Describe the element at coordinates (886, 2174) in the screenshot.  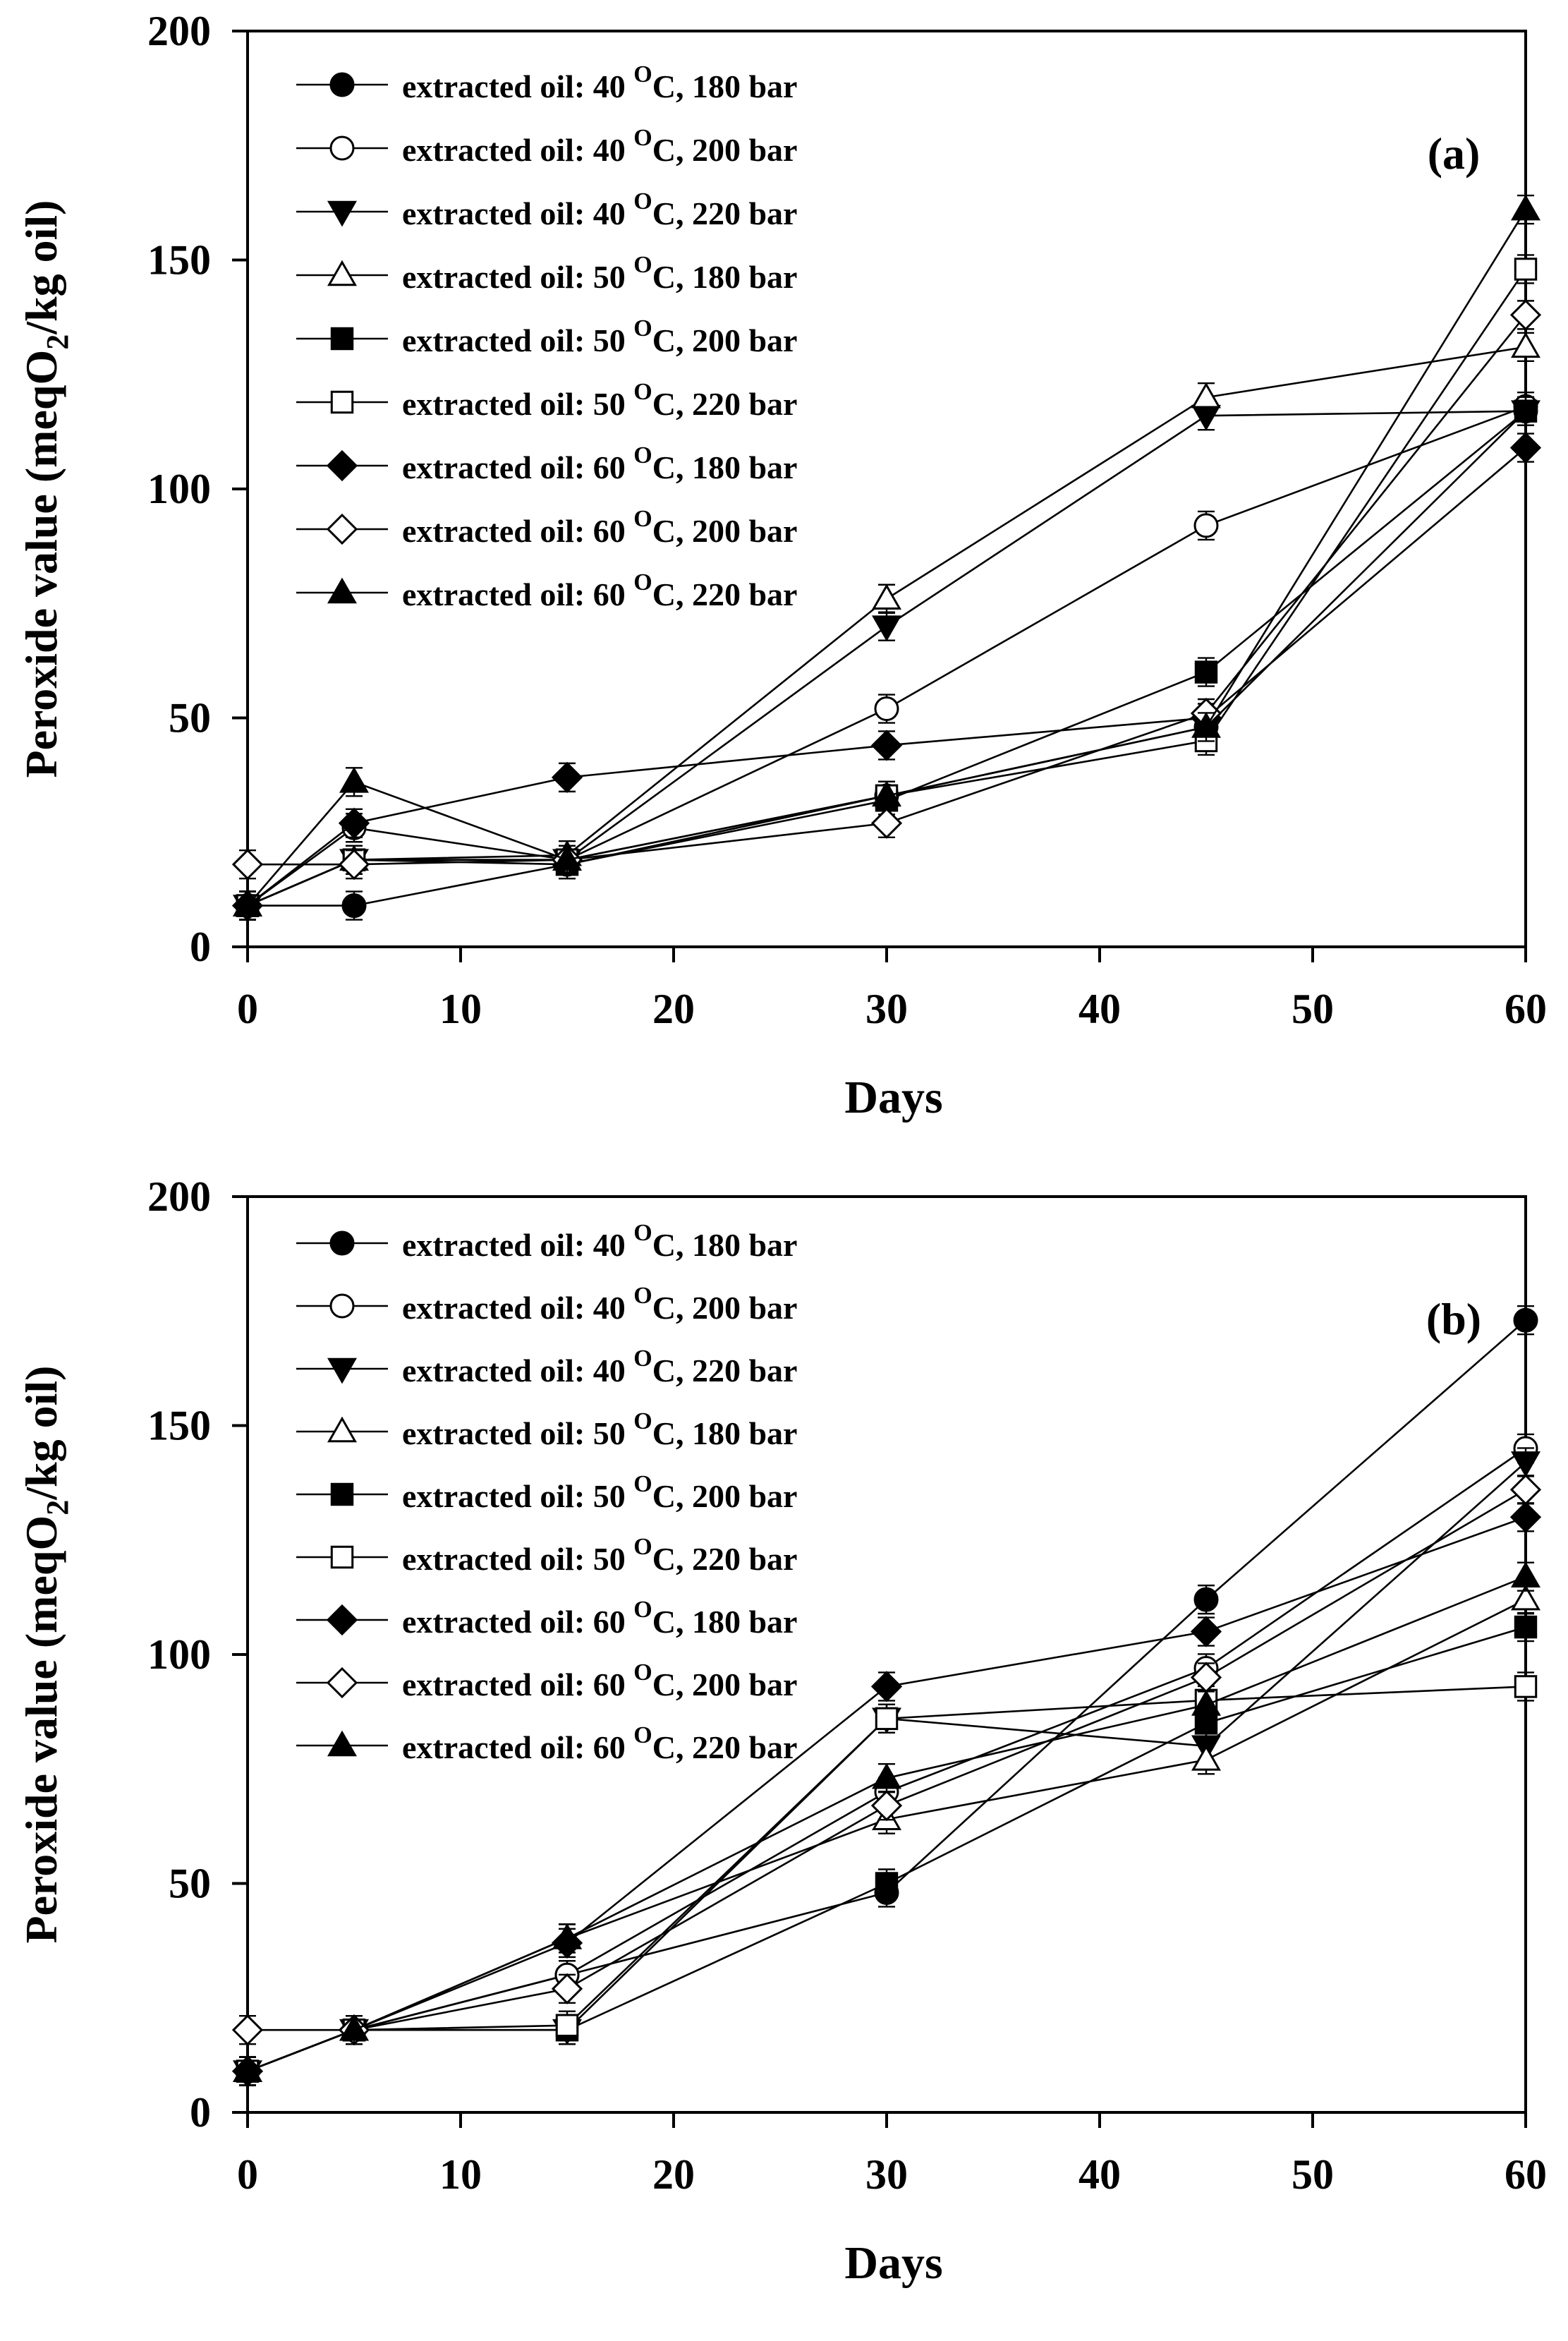
I see `x-tick-label: 30` at that location.